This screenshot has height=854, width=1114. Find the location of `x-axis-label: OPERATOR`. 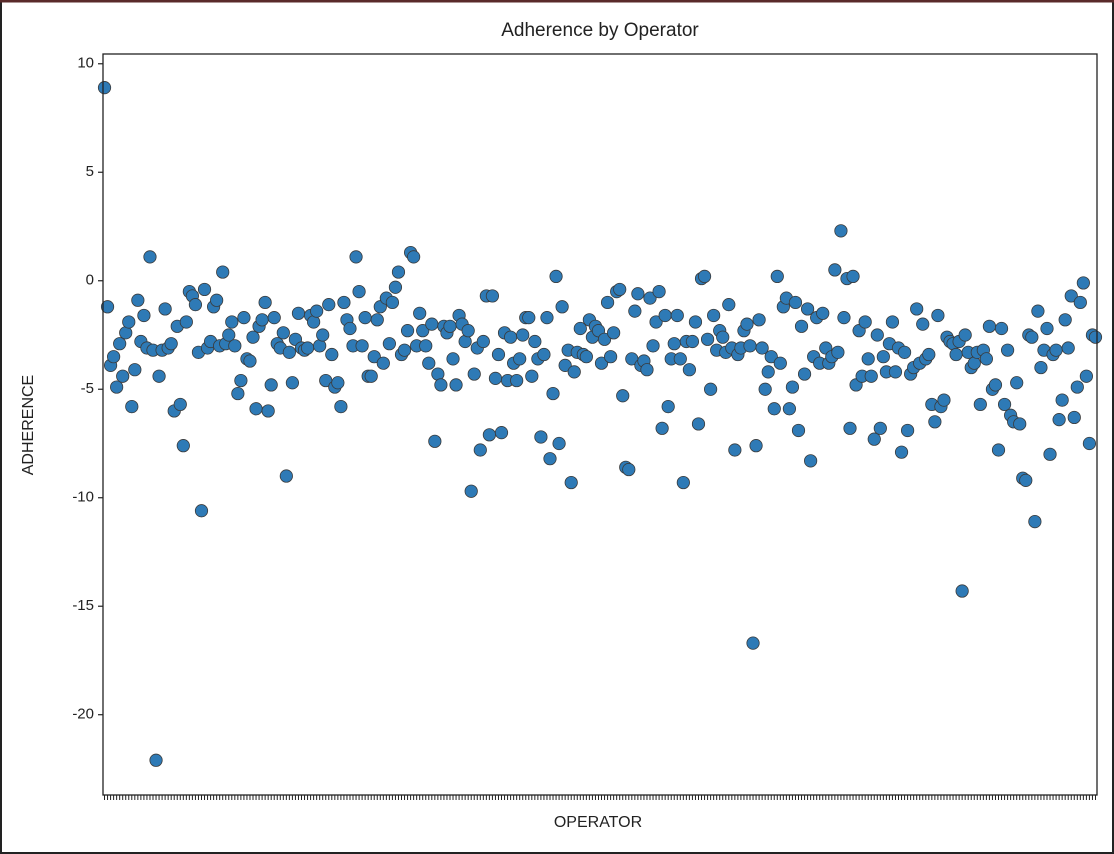

x-axis-label: OPERATOR is located at coordinates (598, 822).